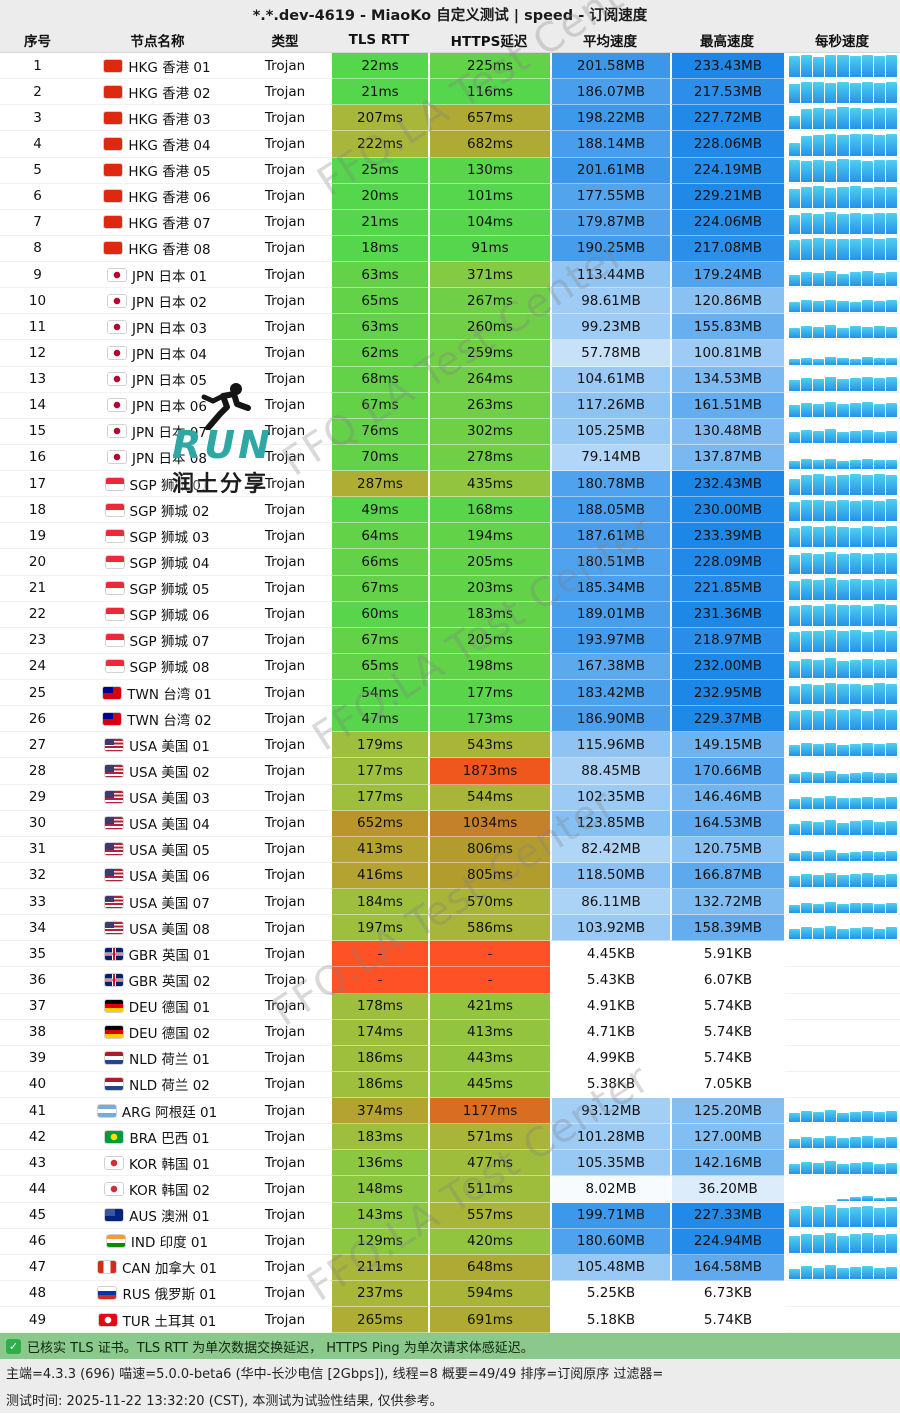  I want to click on tls-rtt-cell: 70ms, so click(379, 457).